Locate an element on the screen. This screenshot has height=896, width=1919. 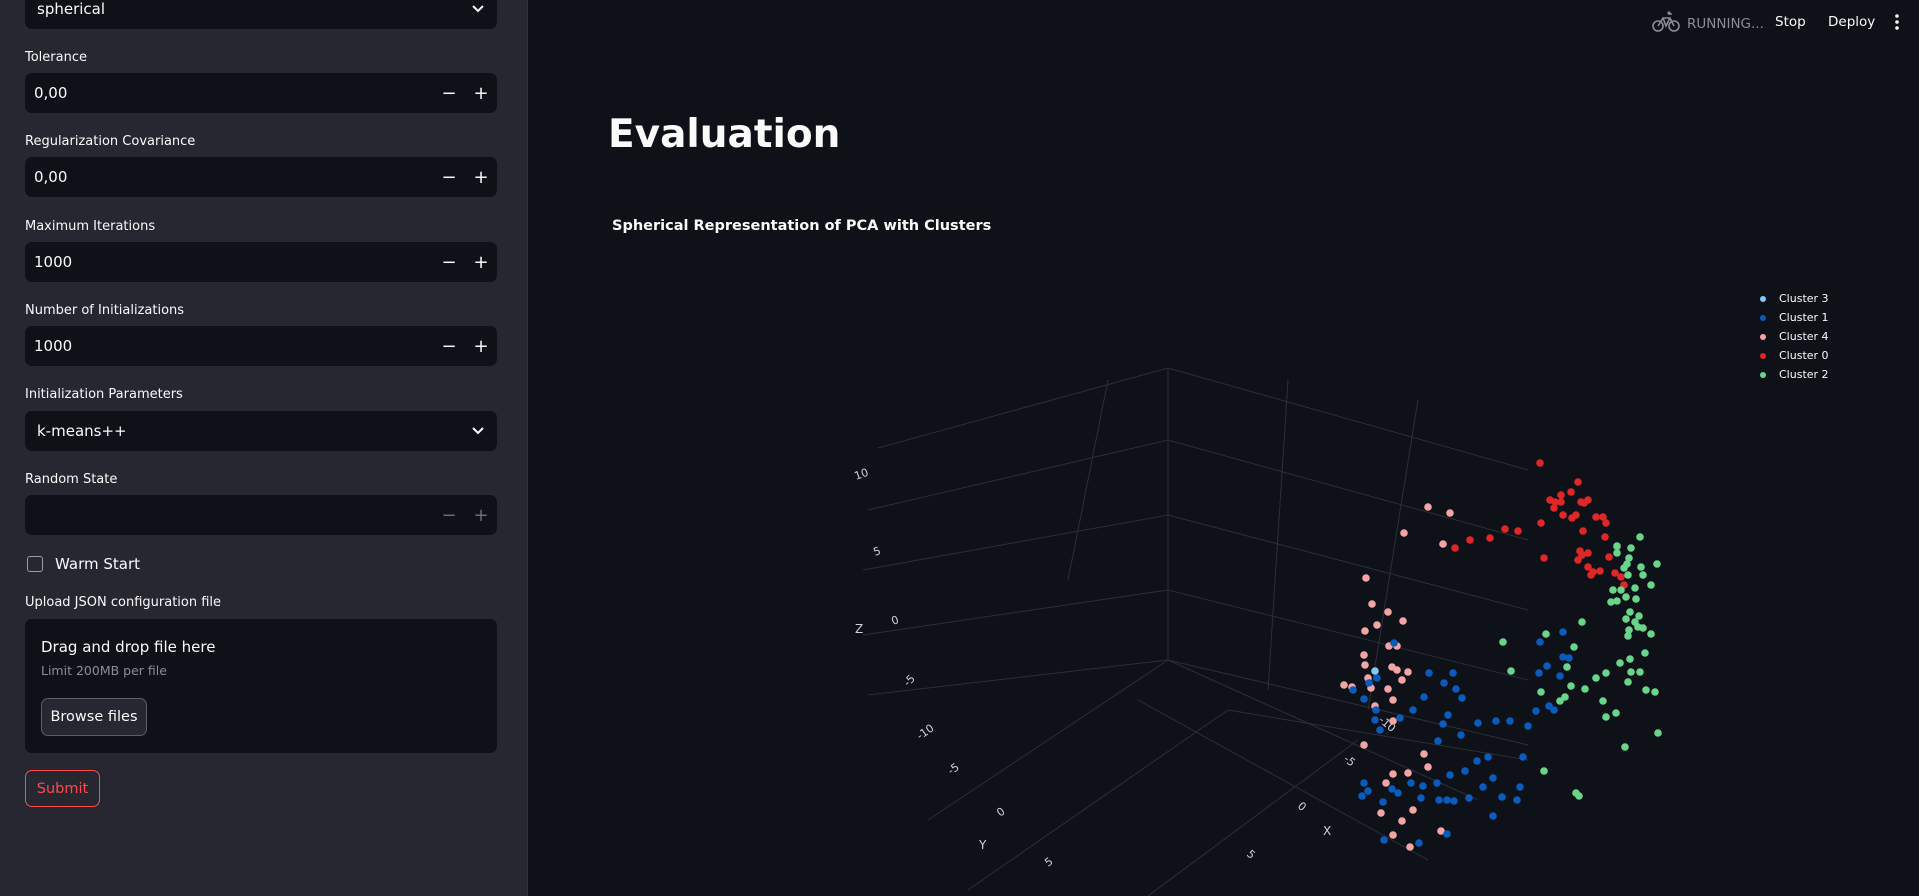
n-init-input: 1000 − + is located at coordinates (261, 346).